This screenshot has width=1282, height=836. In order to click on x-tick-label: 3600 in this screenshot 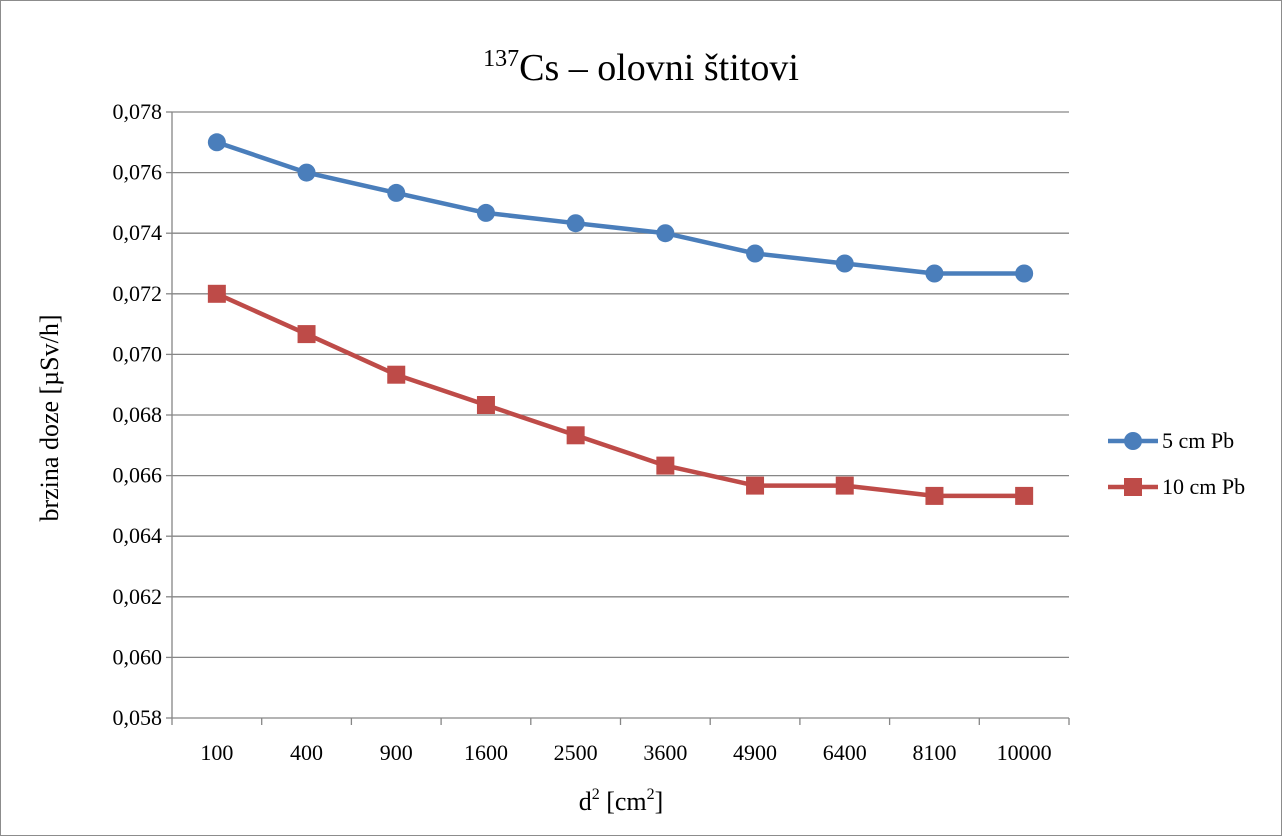, I will do `click(665, 752)`.